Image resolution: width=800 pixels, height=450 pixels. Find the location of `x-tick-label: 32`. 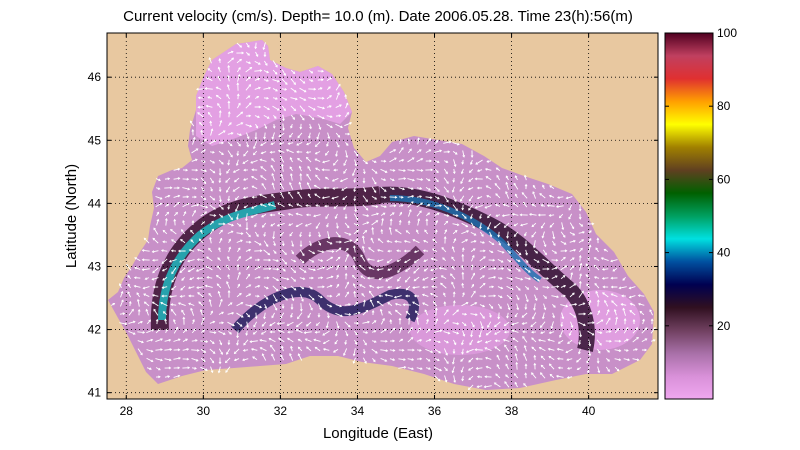

x-tick-label: 32 is located at coordinates (281, 411).